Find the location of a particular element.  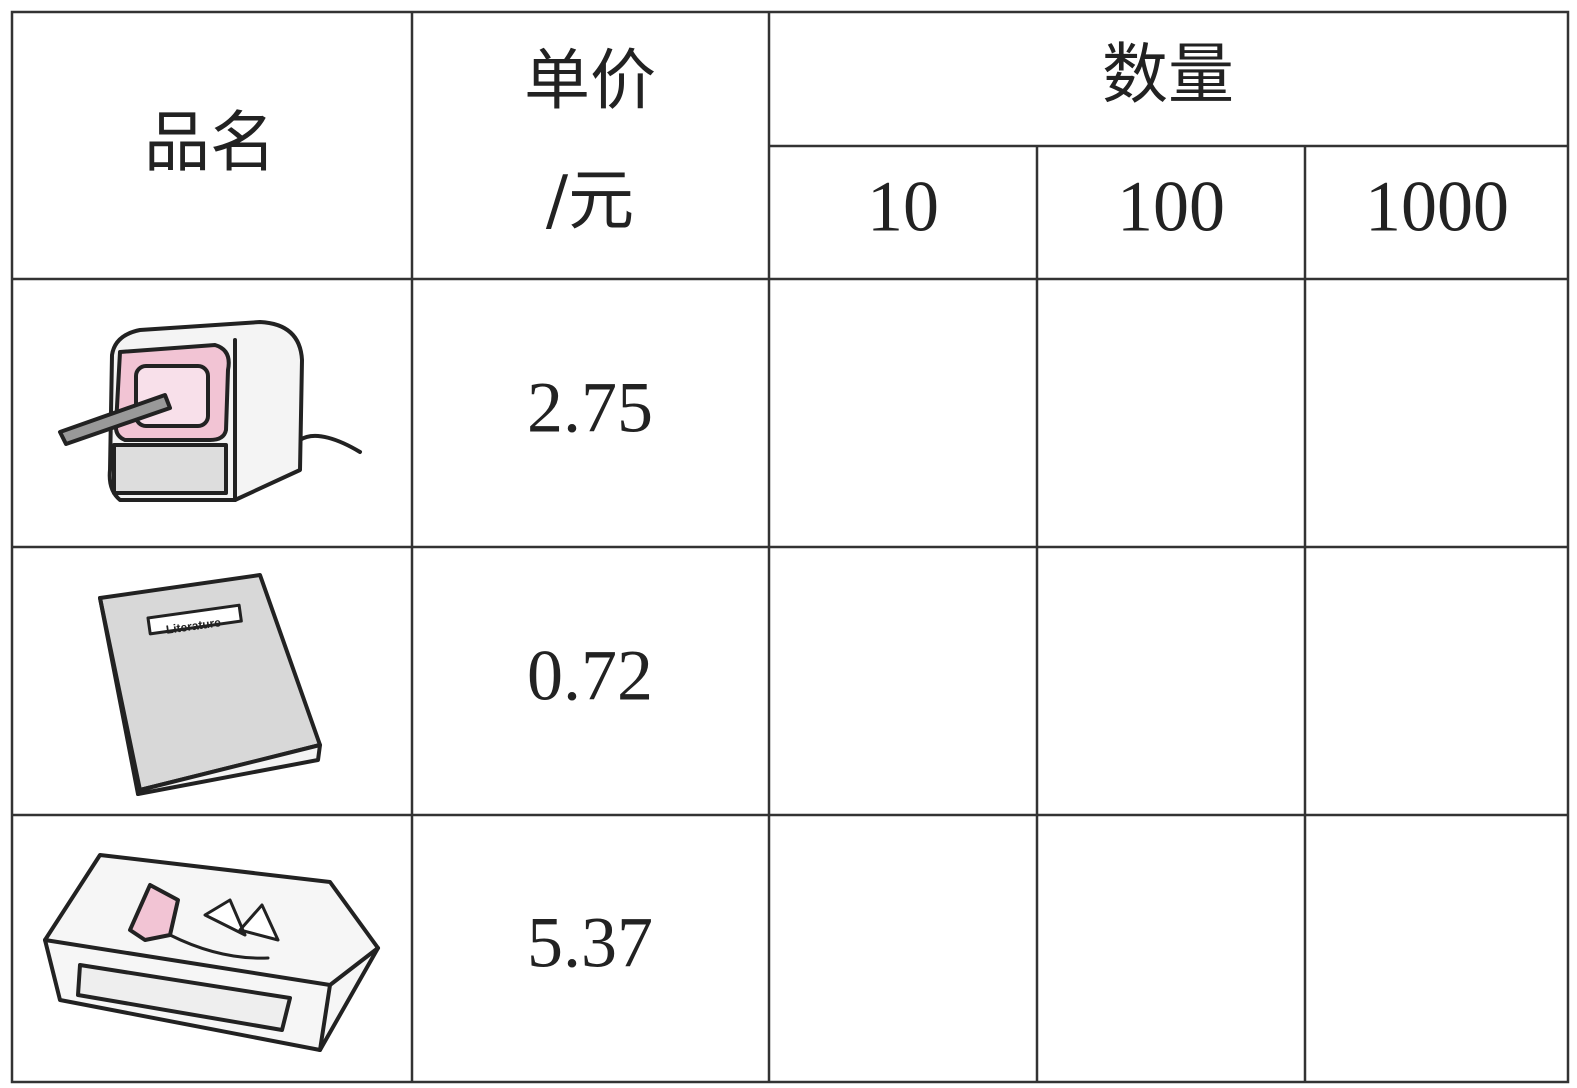

header-name: 品名 is located at coordinates (210, 142).